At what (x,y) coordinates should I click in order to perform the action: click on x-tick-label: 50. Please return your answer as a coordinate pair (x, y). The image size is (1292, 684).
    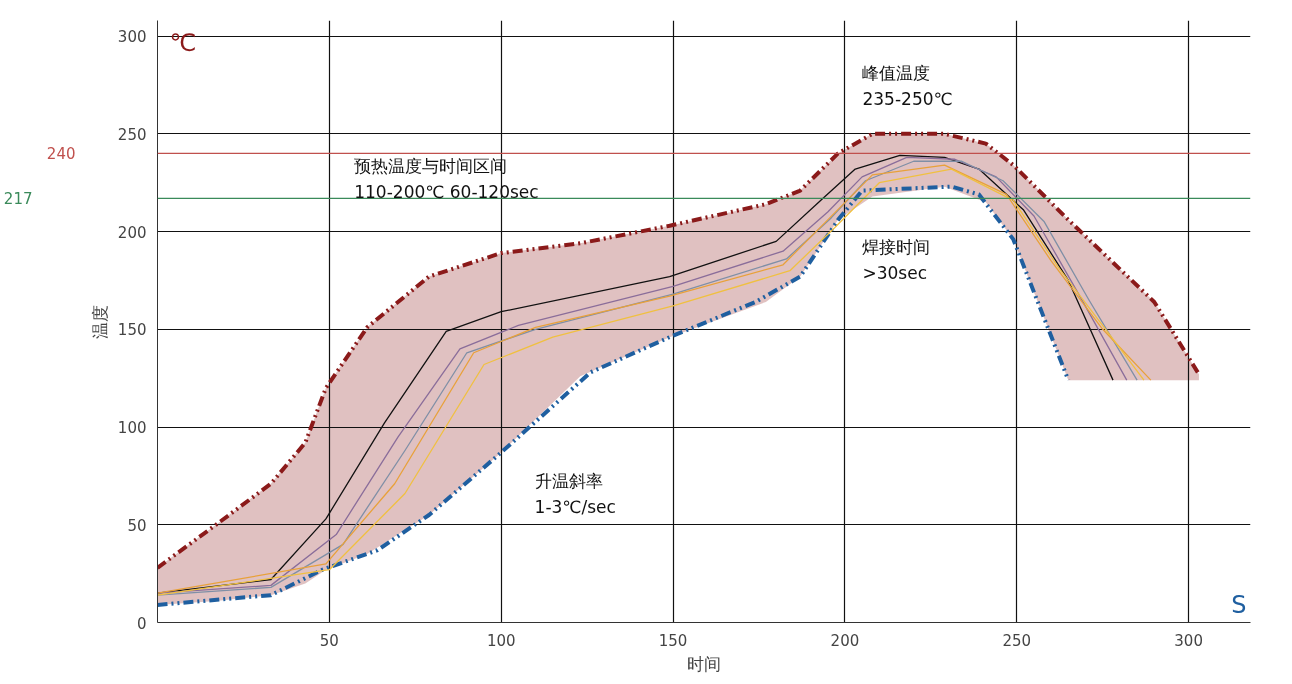
    Looking at the image, I should click on (329, 640).